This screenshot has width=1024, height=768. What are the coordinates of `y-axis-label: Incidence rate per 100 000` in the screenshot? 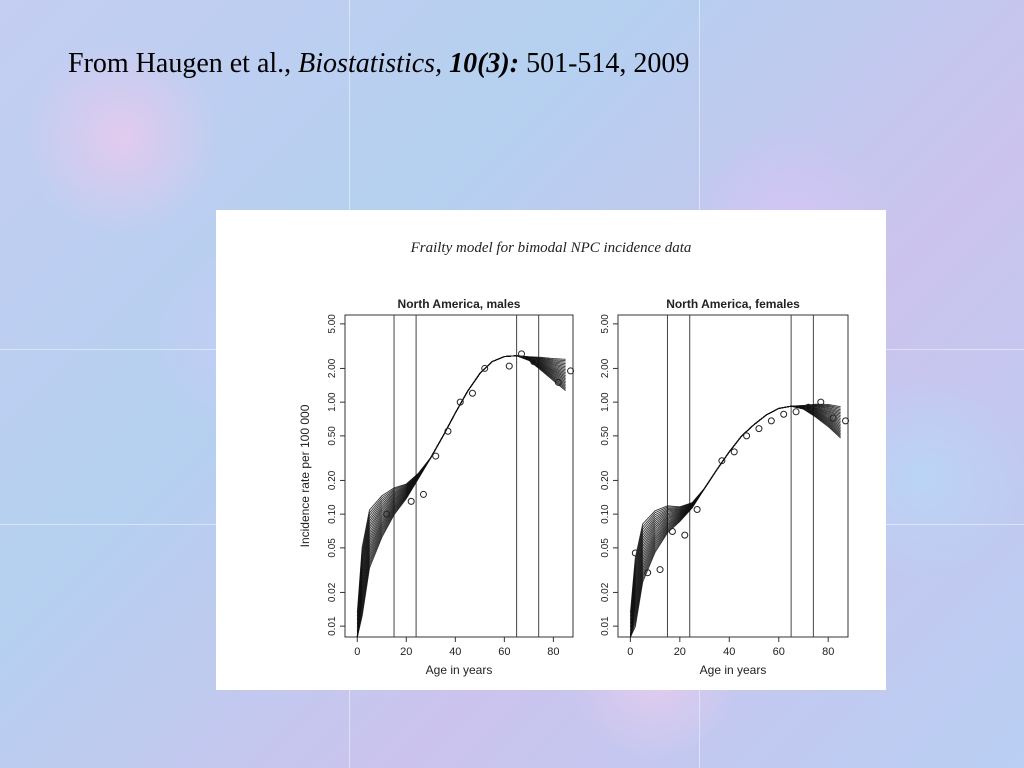 It's located at (305, 475).